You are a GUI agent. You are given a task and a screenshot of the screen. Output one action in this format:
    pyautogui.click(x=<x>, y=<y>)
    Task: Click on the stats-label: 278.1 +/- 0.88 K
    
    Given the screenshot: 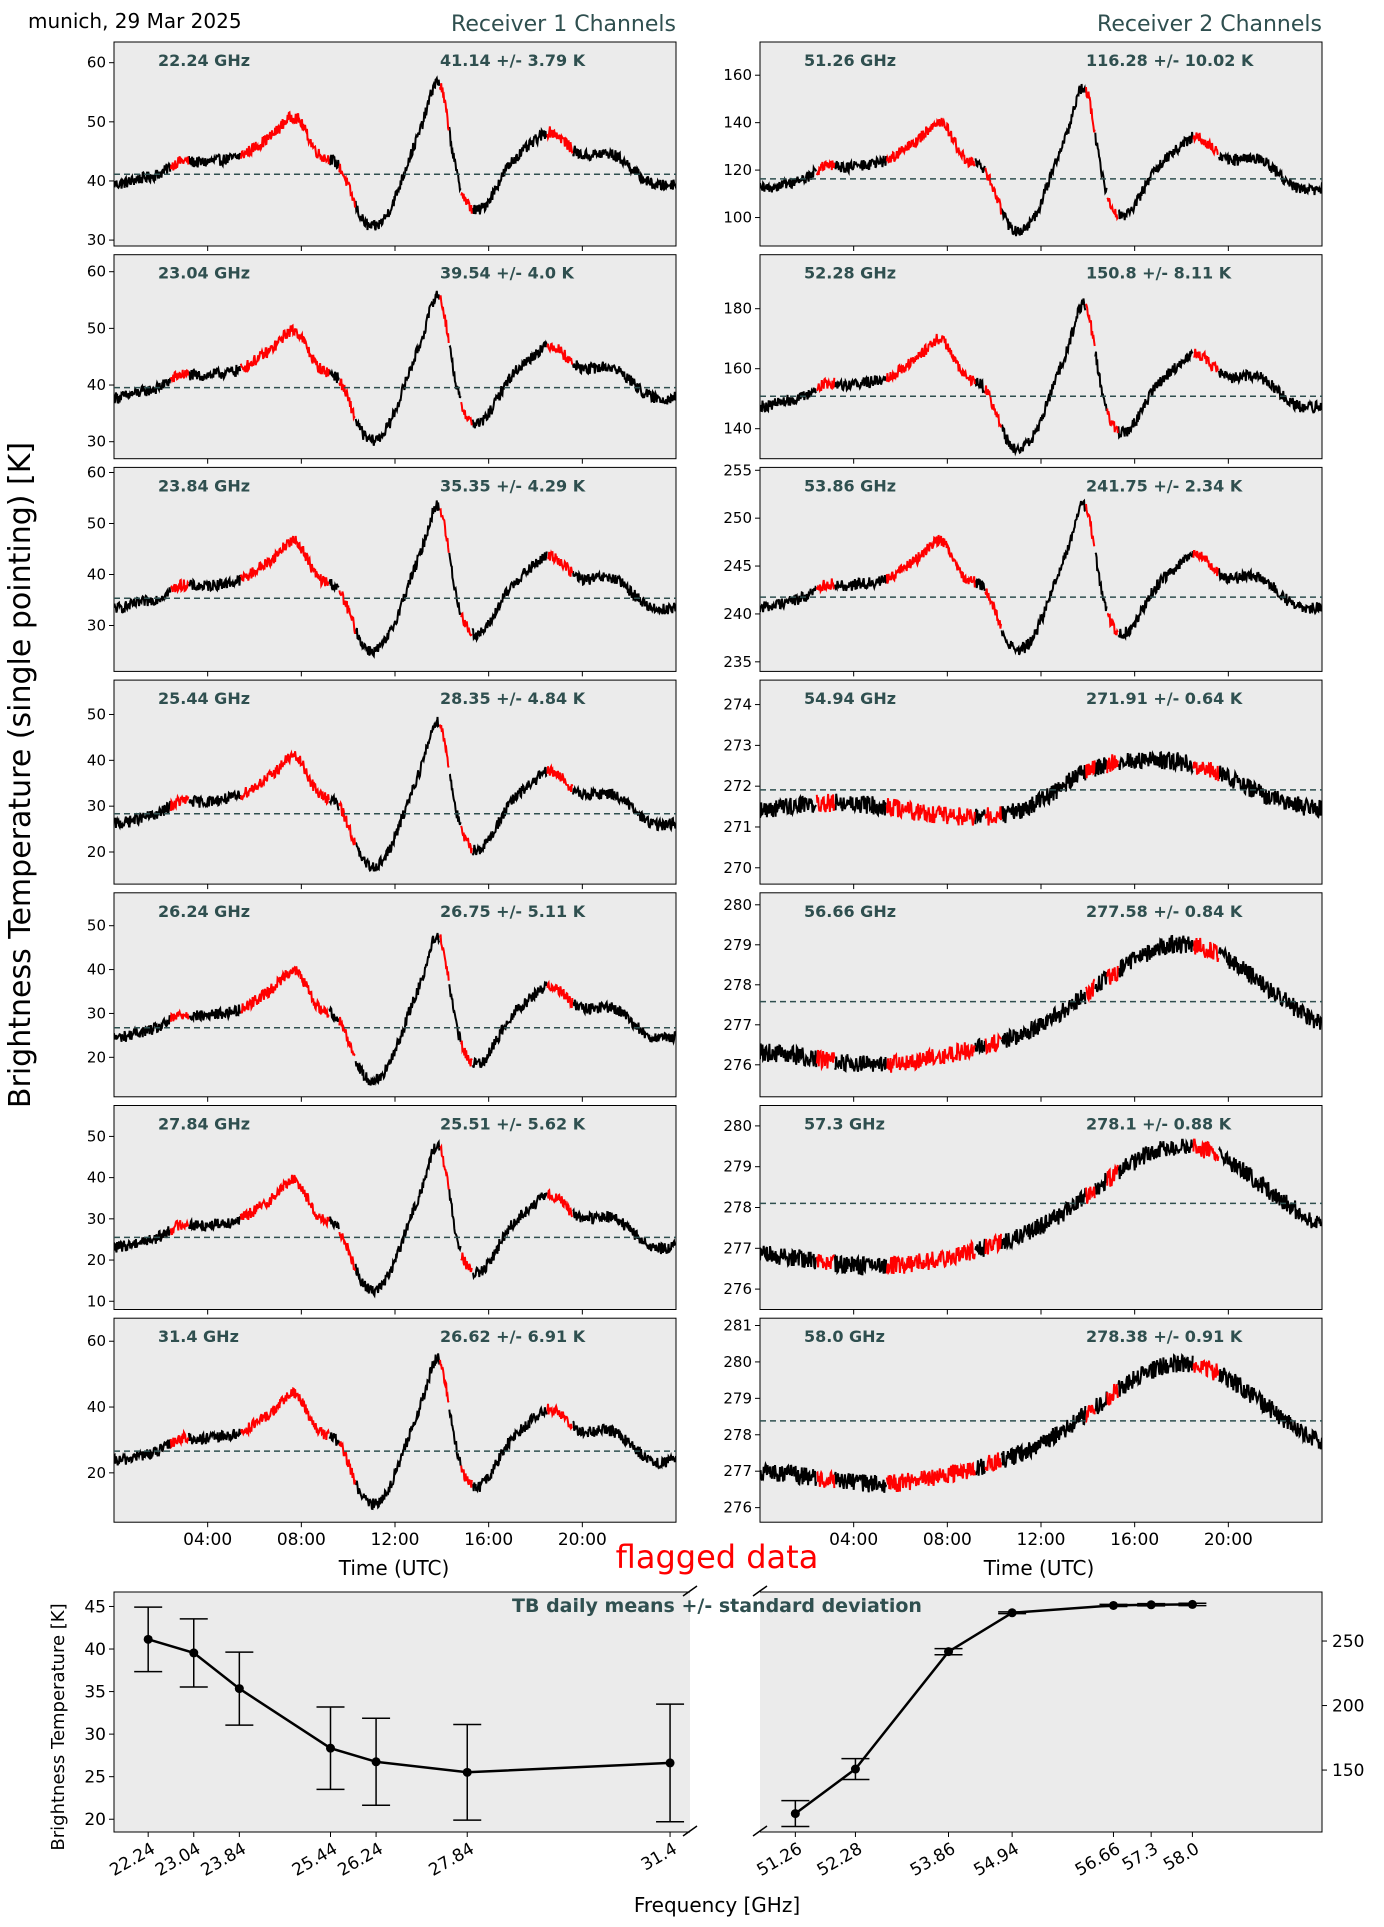 What is the action you would take?
    pyautogui.click(x=1159, y=1124)
    